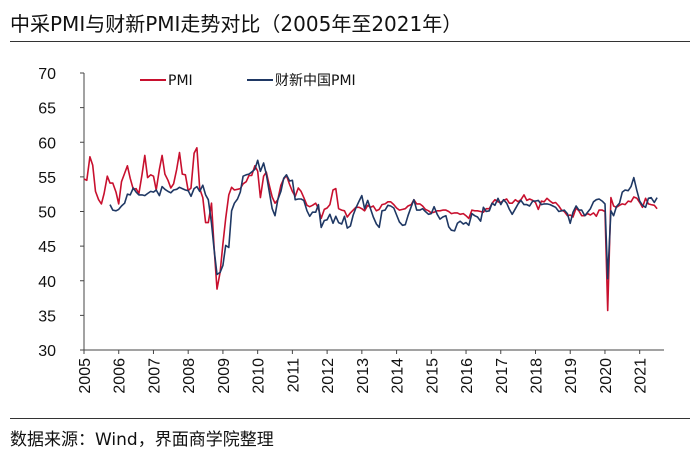 This screenshot has height=457, width=700. What do you see at coordinates (293, 375) in the screenshot?
I see `x-tick-label: 2011` at bounding box center [293, 375].